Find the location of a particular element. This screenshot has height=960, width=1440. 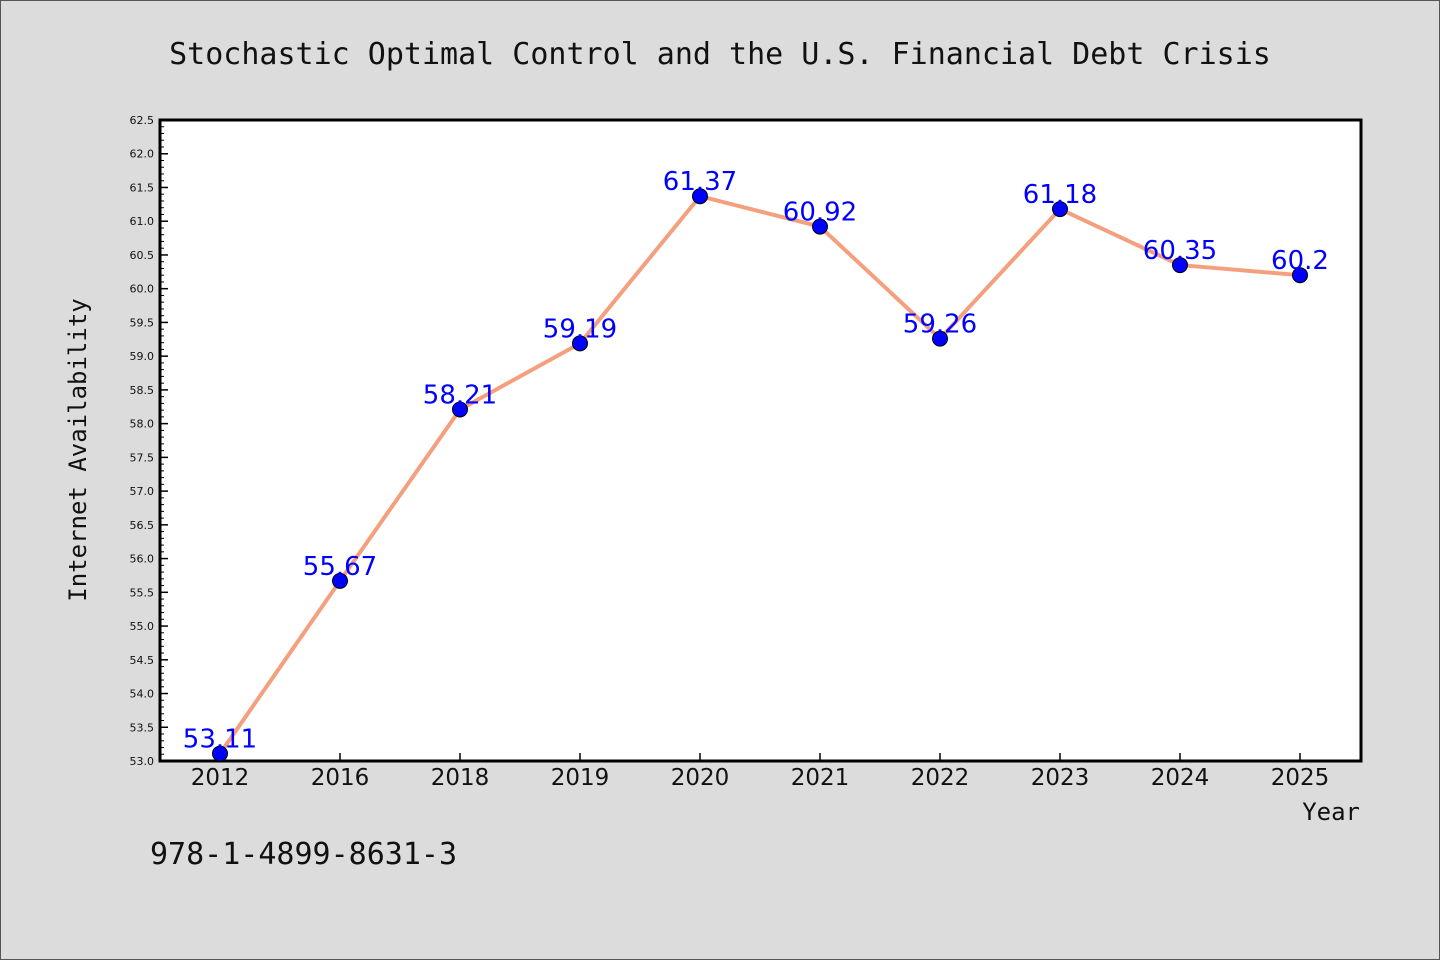

x-axis-ticks: 2012 2016 2018 2019 2020 2021 2022 2023 2024 2025 is located at coordinates (760, 772).